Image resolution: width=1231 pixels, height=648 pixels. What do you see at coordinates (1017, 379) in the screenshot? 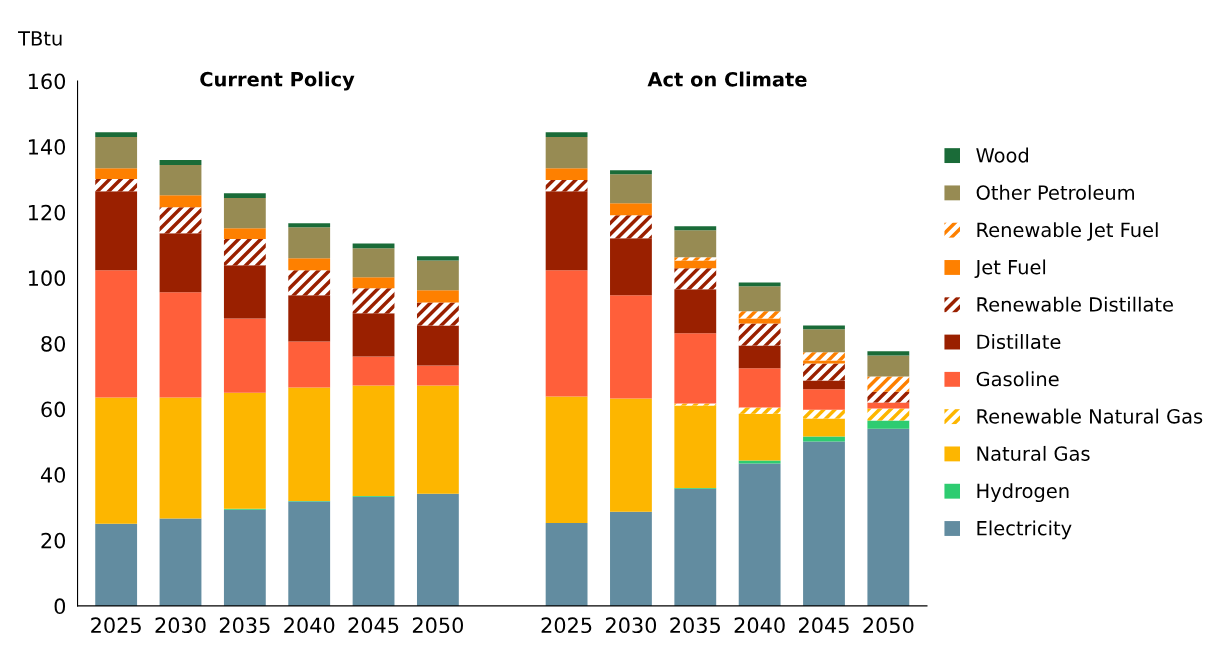
I see `legend-label: Gasoline` at bounding box center [1017, 379].